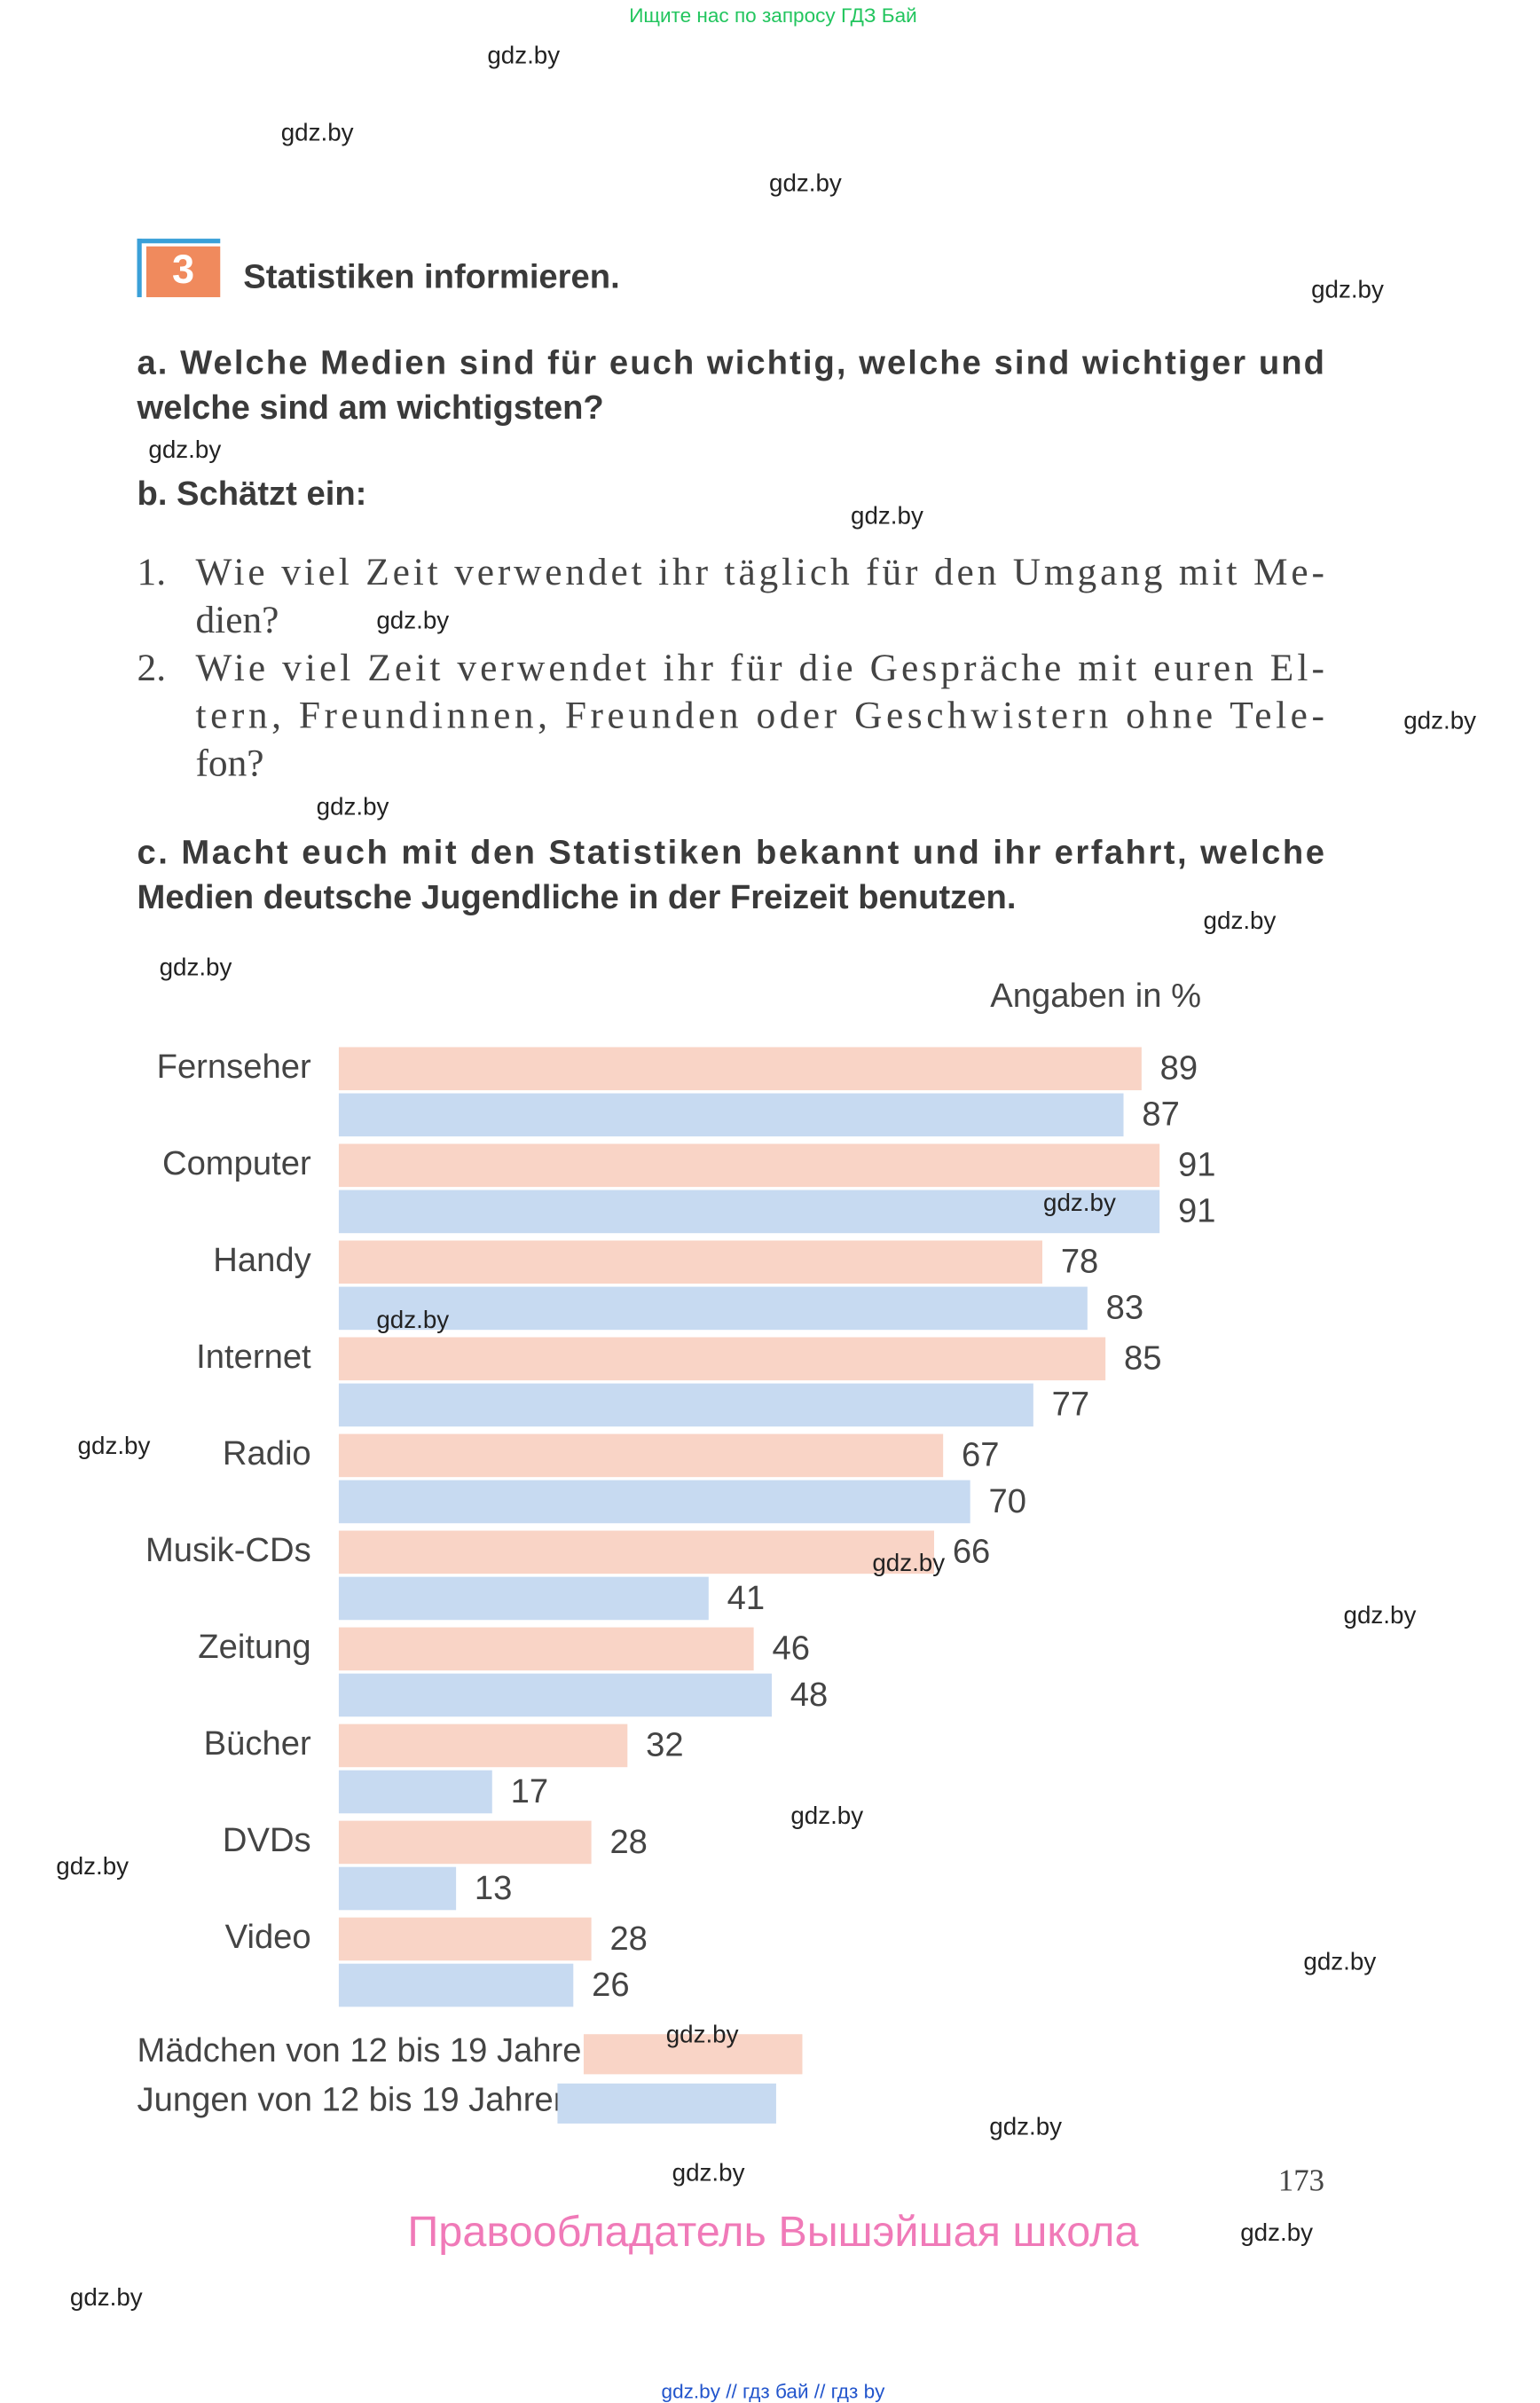 This screenshot has height=2403, width=1540. I want to click on value-label: 13, so click(493, 1888).